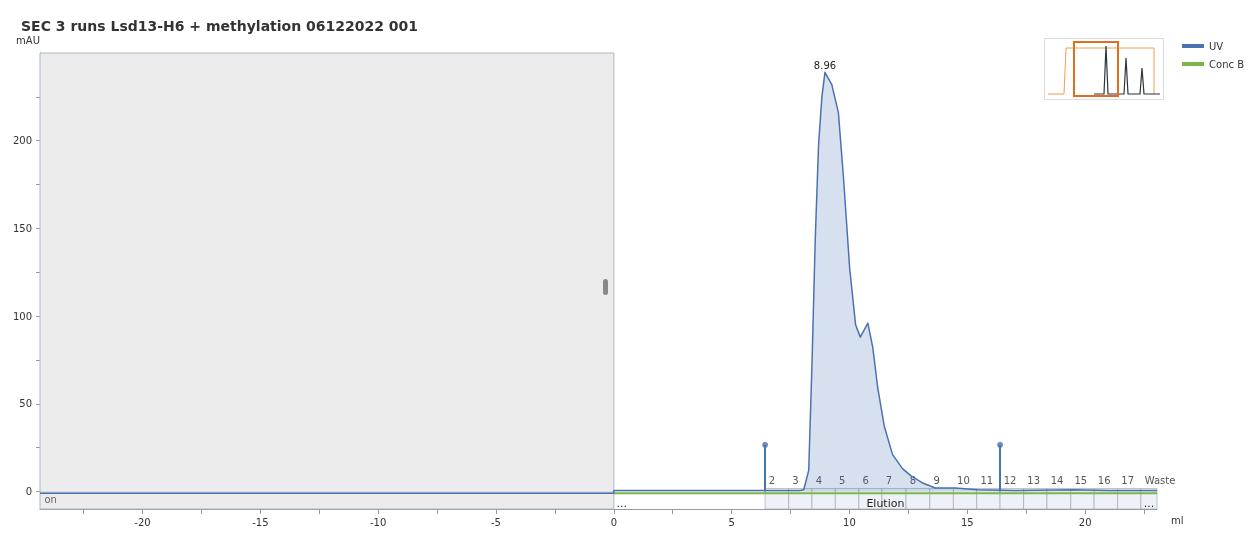 This screenshot has width=1259, height=539. Describe the element at coordinates (28, 40) in the screenshot. I see `y-axis-title: mAU` at that location.